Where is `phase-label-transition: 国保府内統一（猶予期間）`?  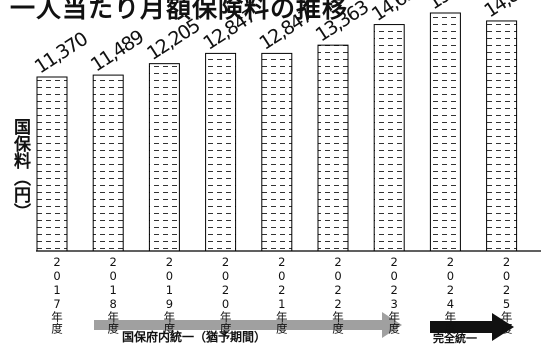
phase-label-transition: 国保府内統一（猶予期間） is located at coordinates (194, 337).